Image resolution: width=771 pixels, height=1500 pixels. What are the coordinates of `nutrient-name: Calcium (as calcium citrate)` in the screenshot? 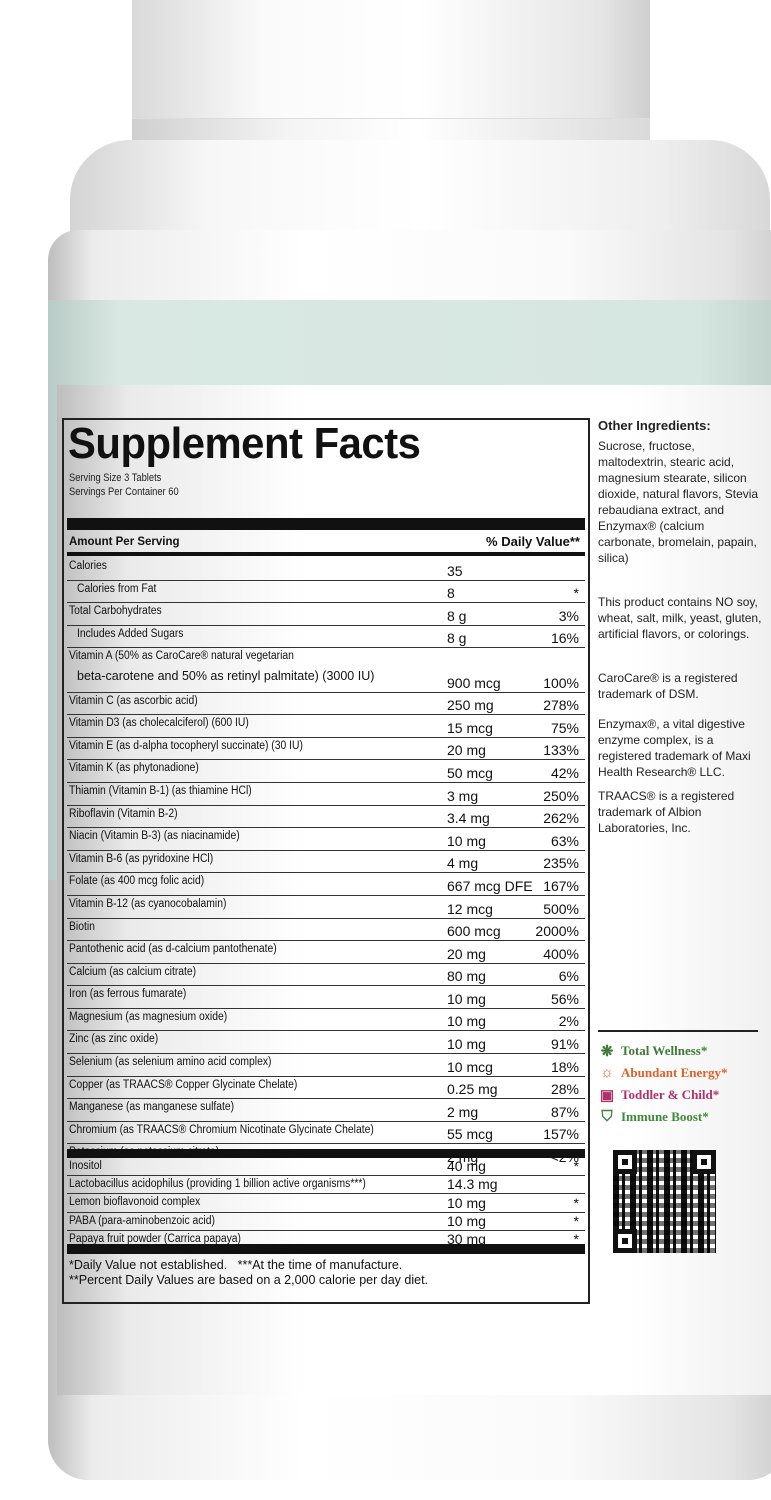 It's located at (133, 971).